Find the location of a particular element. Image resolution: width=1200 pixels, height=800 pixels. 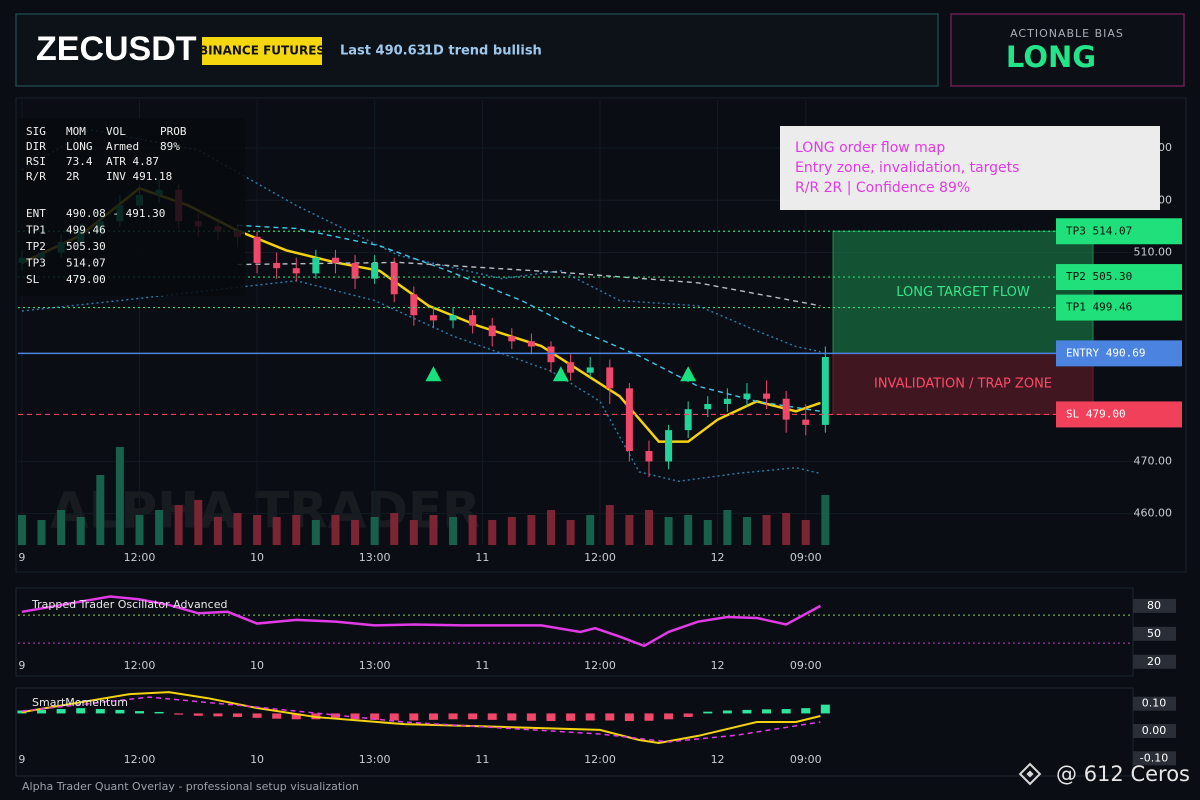

info-level: SL is located at coordinates (33, 279).